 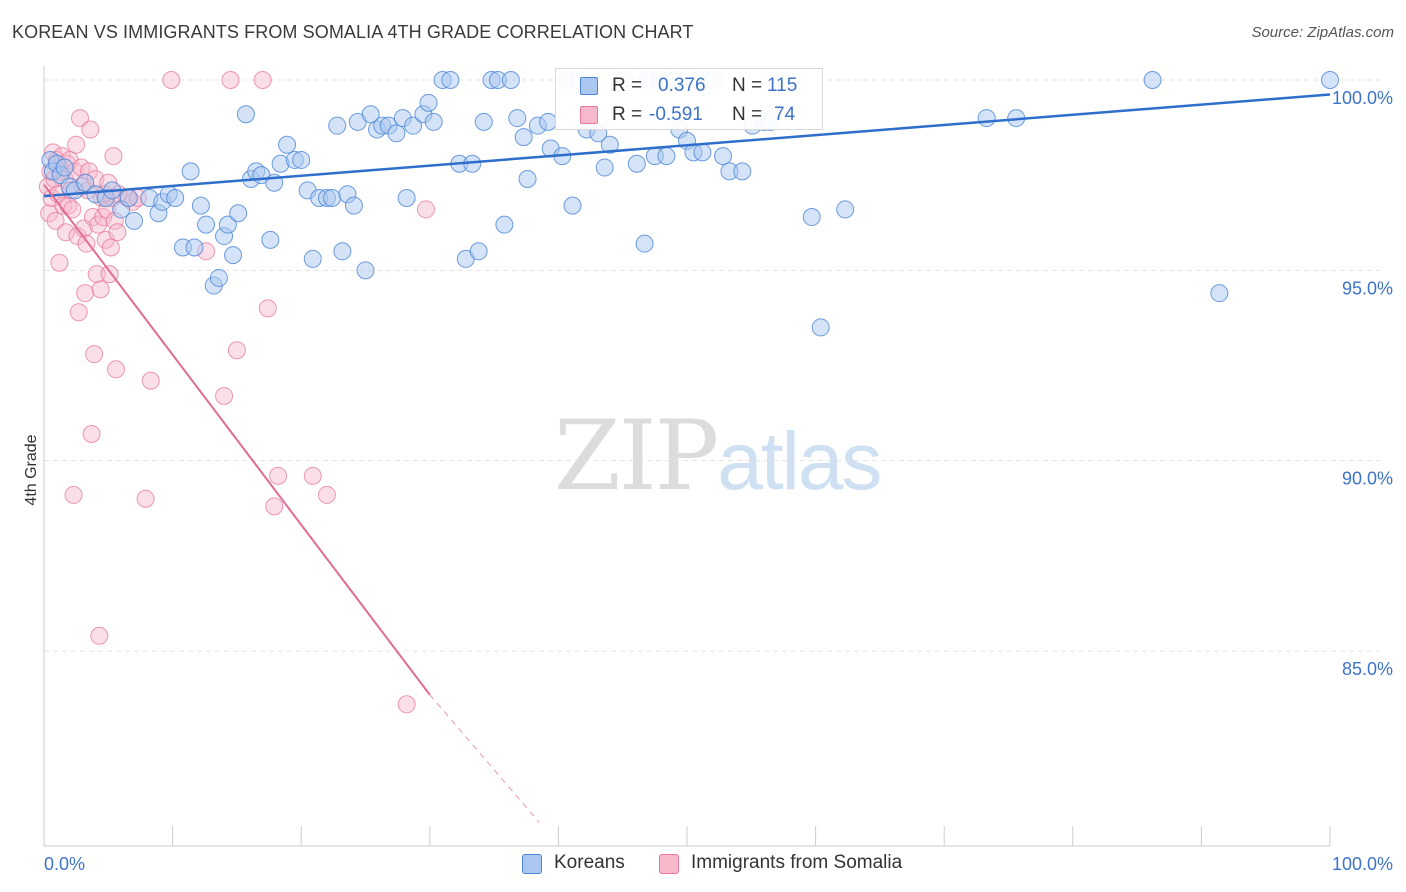 What do you see at coordinates (676, 114) in the screenshot?
I see `somalia-r-value: -0.591` at bounding box center [676, 114].